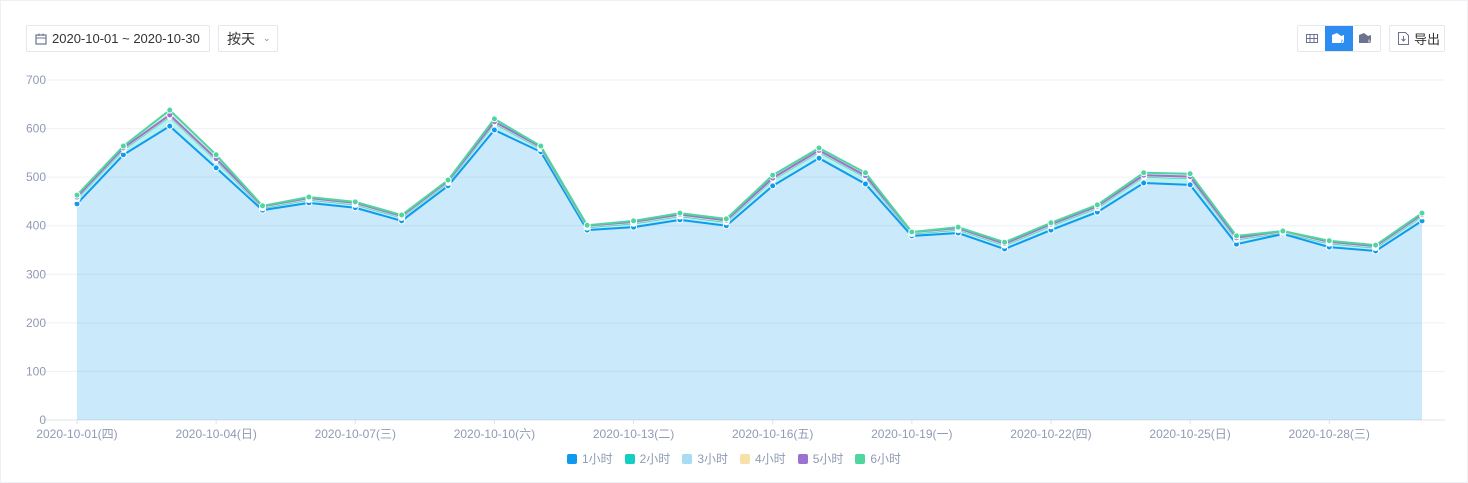  What do you see at coordinates (734, 458) in the screenshot?
I see `chart-legend: 1小时 2小时 3小时 4小时 5小时 6小时` at bounding box center [734, 458].